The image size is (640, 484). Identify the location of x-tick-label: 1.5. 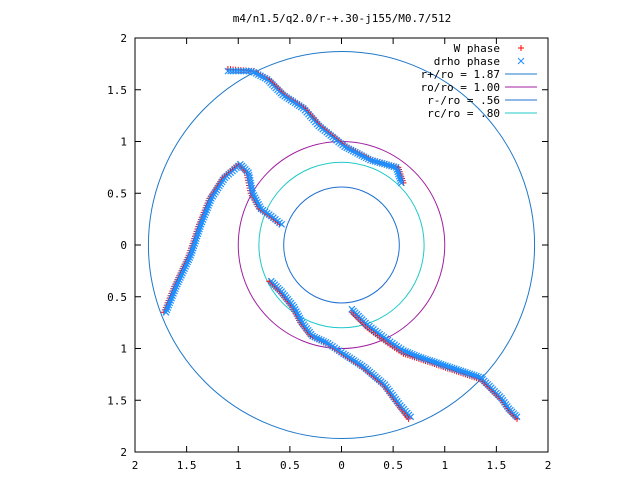
(496, 465).